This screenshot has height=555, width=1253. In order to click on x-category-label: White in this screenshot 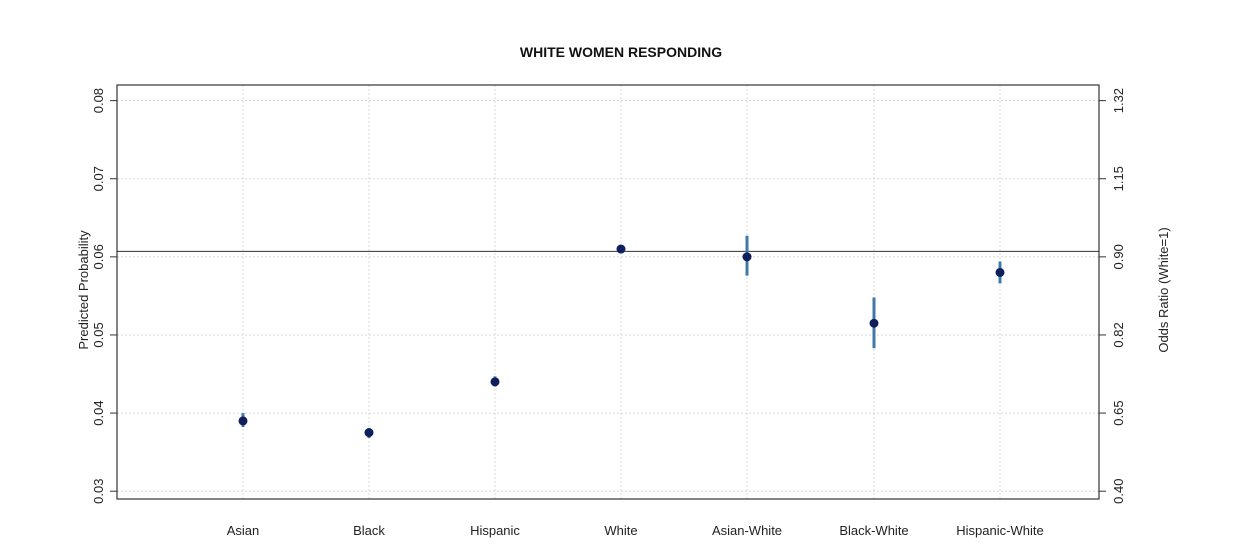, I will do `click(620, 530)`.